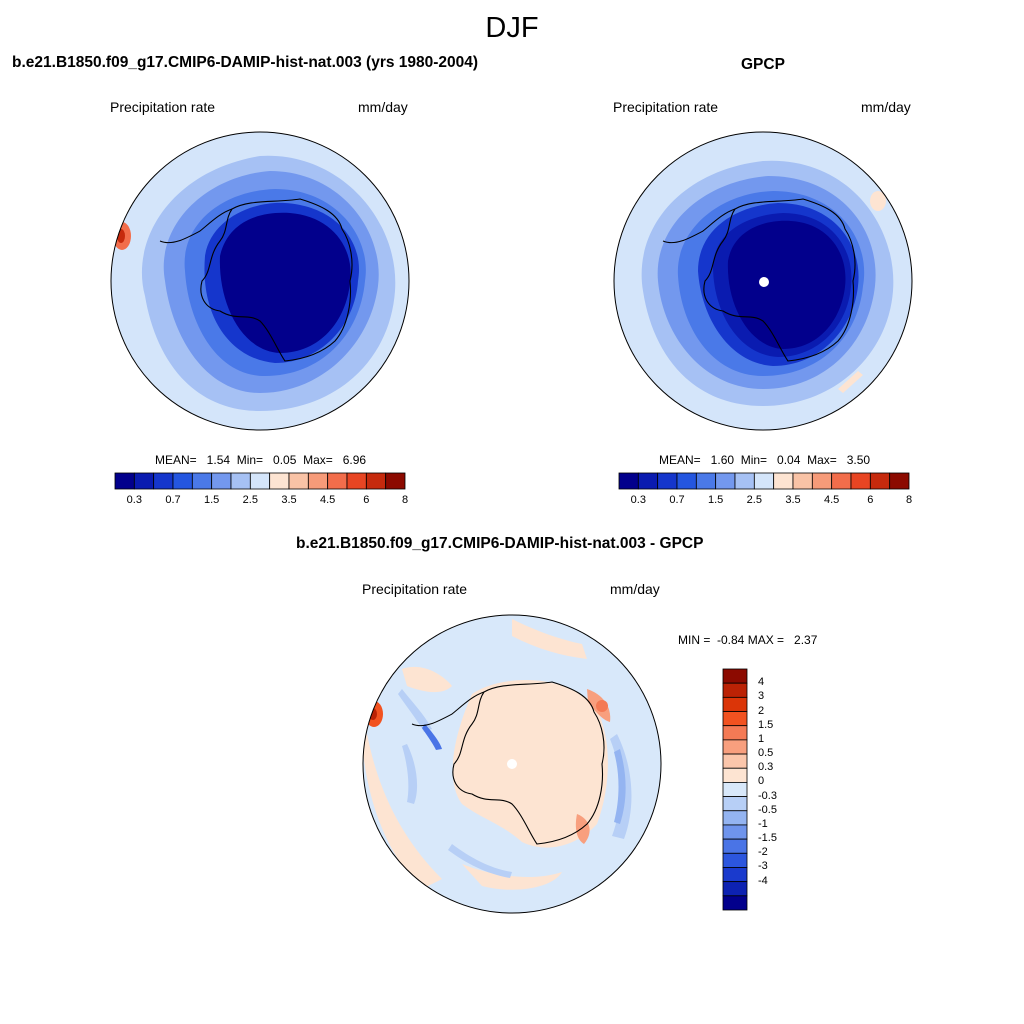 The image size is (1024, 1024). Describe the element at coordinates (761, 738) in the screenshot. I see `colorbar-tick-label: 1` at that location.